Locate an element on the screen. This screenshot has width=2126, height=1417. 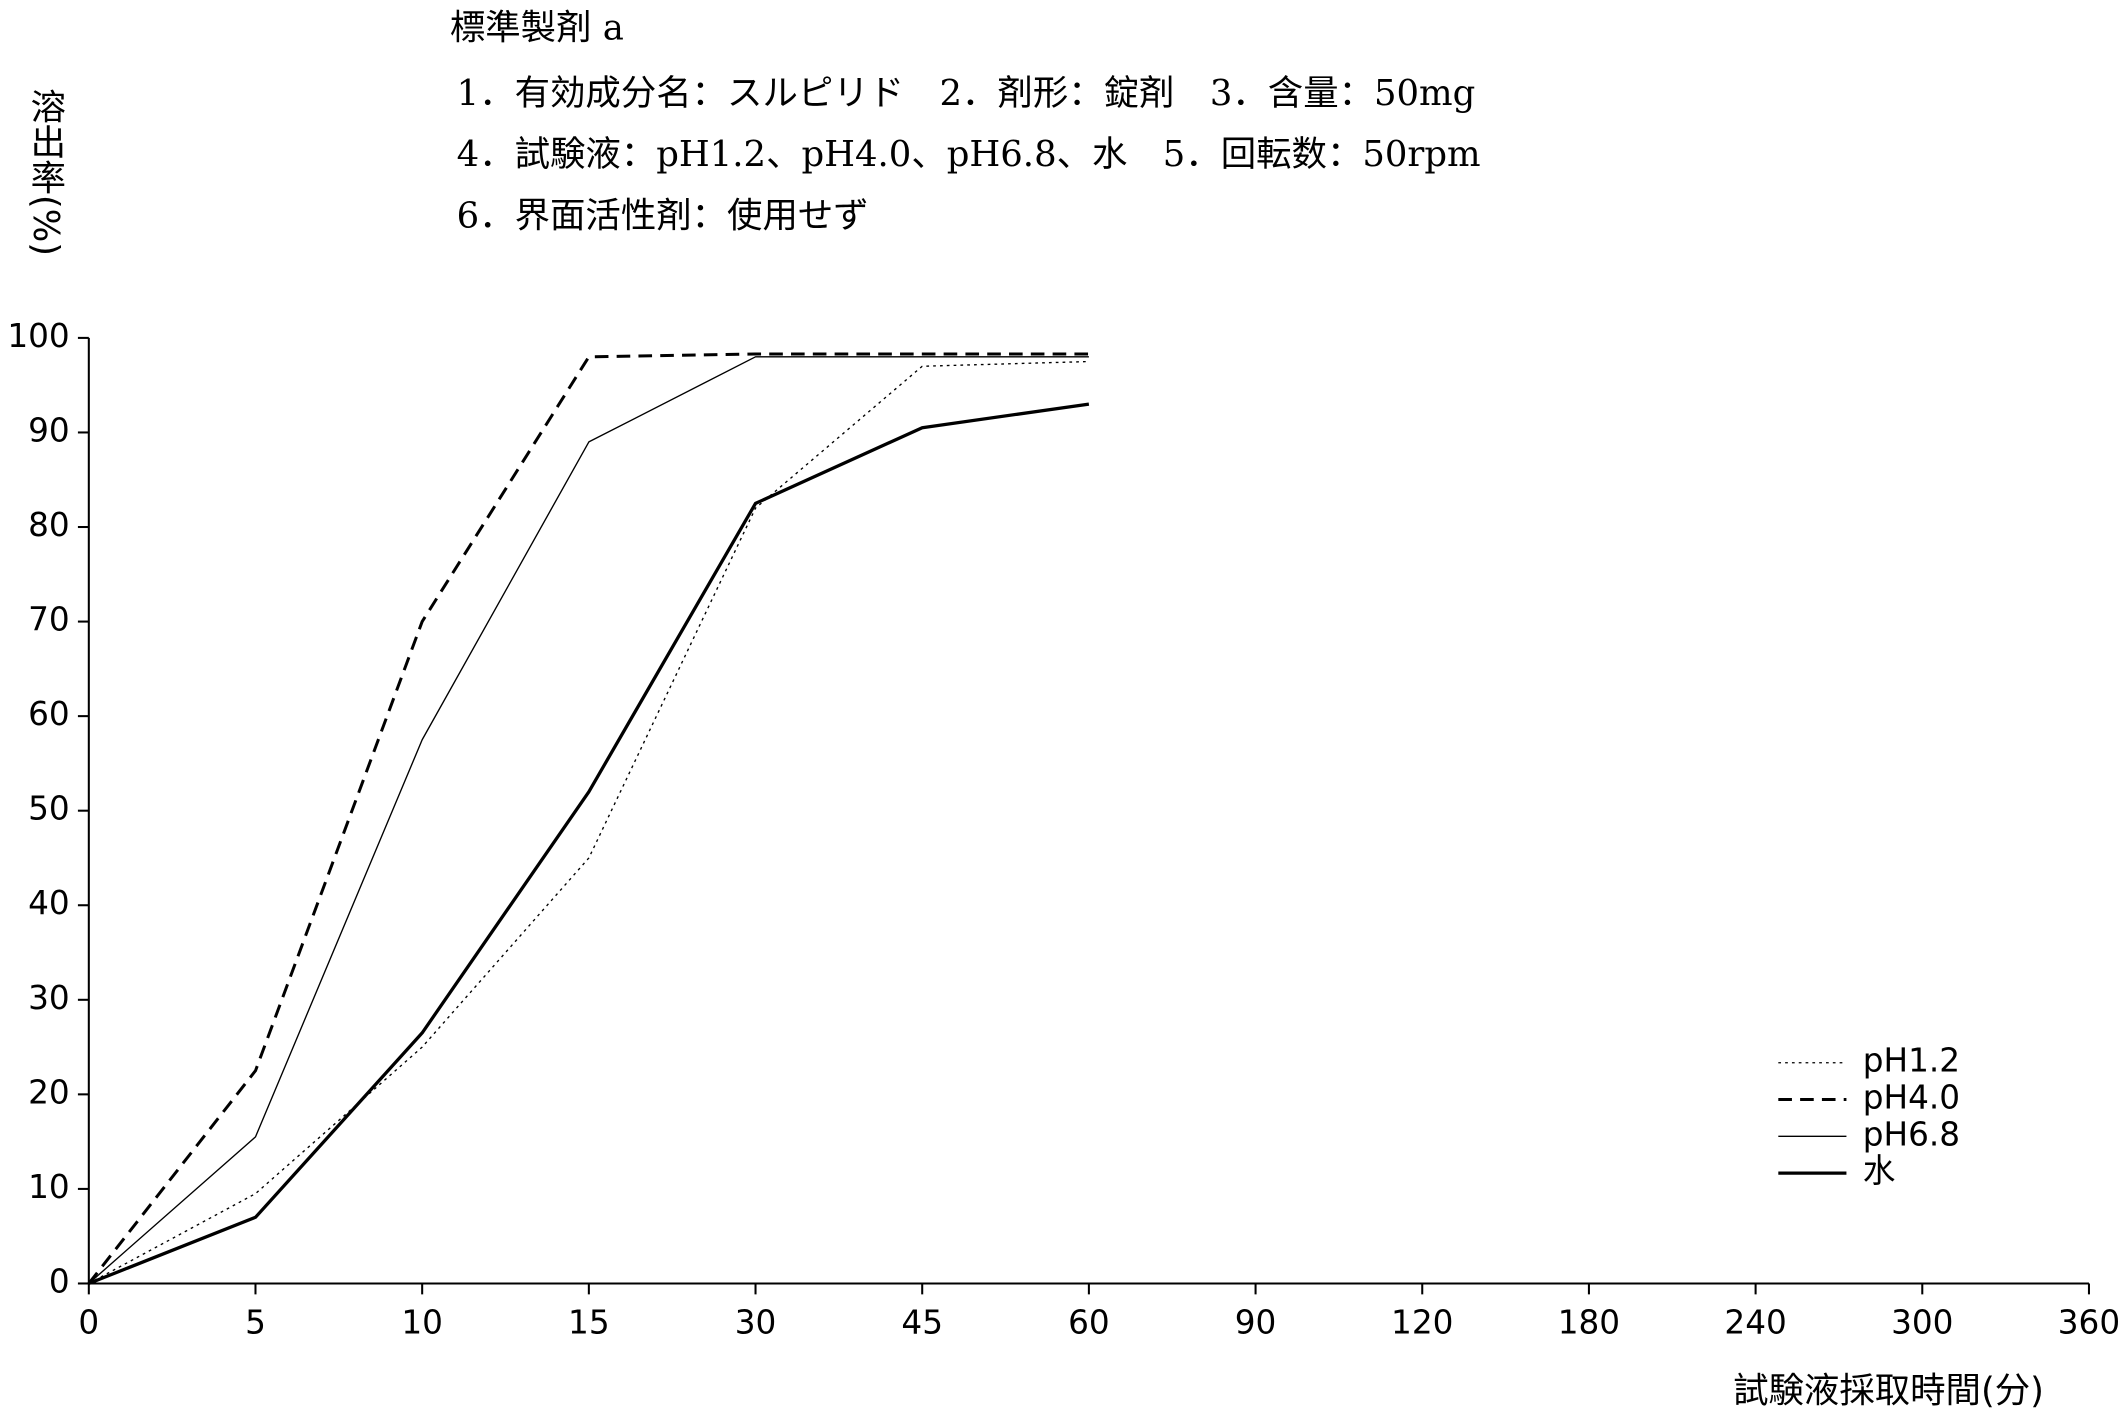
y-tick-label: 30 is located at coordinates (49, 998).